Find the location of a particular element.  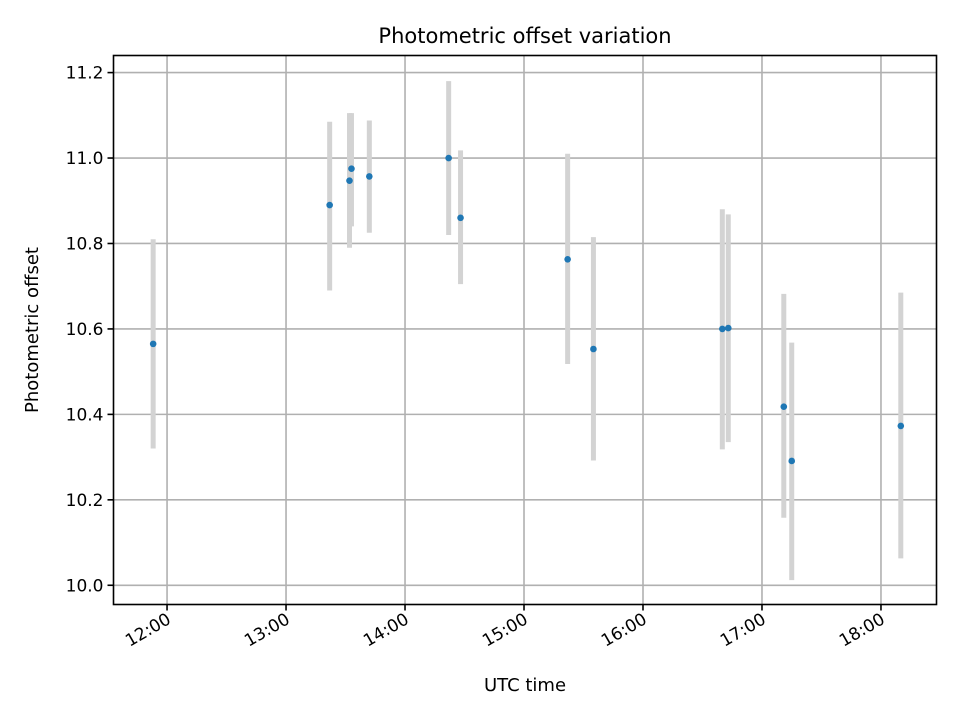

y-tick-label: 10.8 is located at coordinates (85, 244).